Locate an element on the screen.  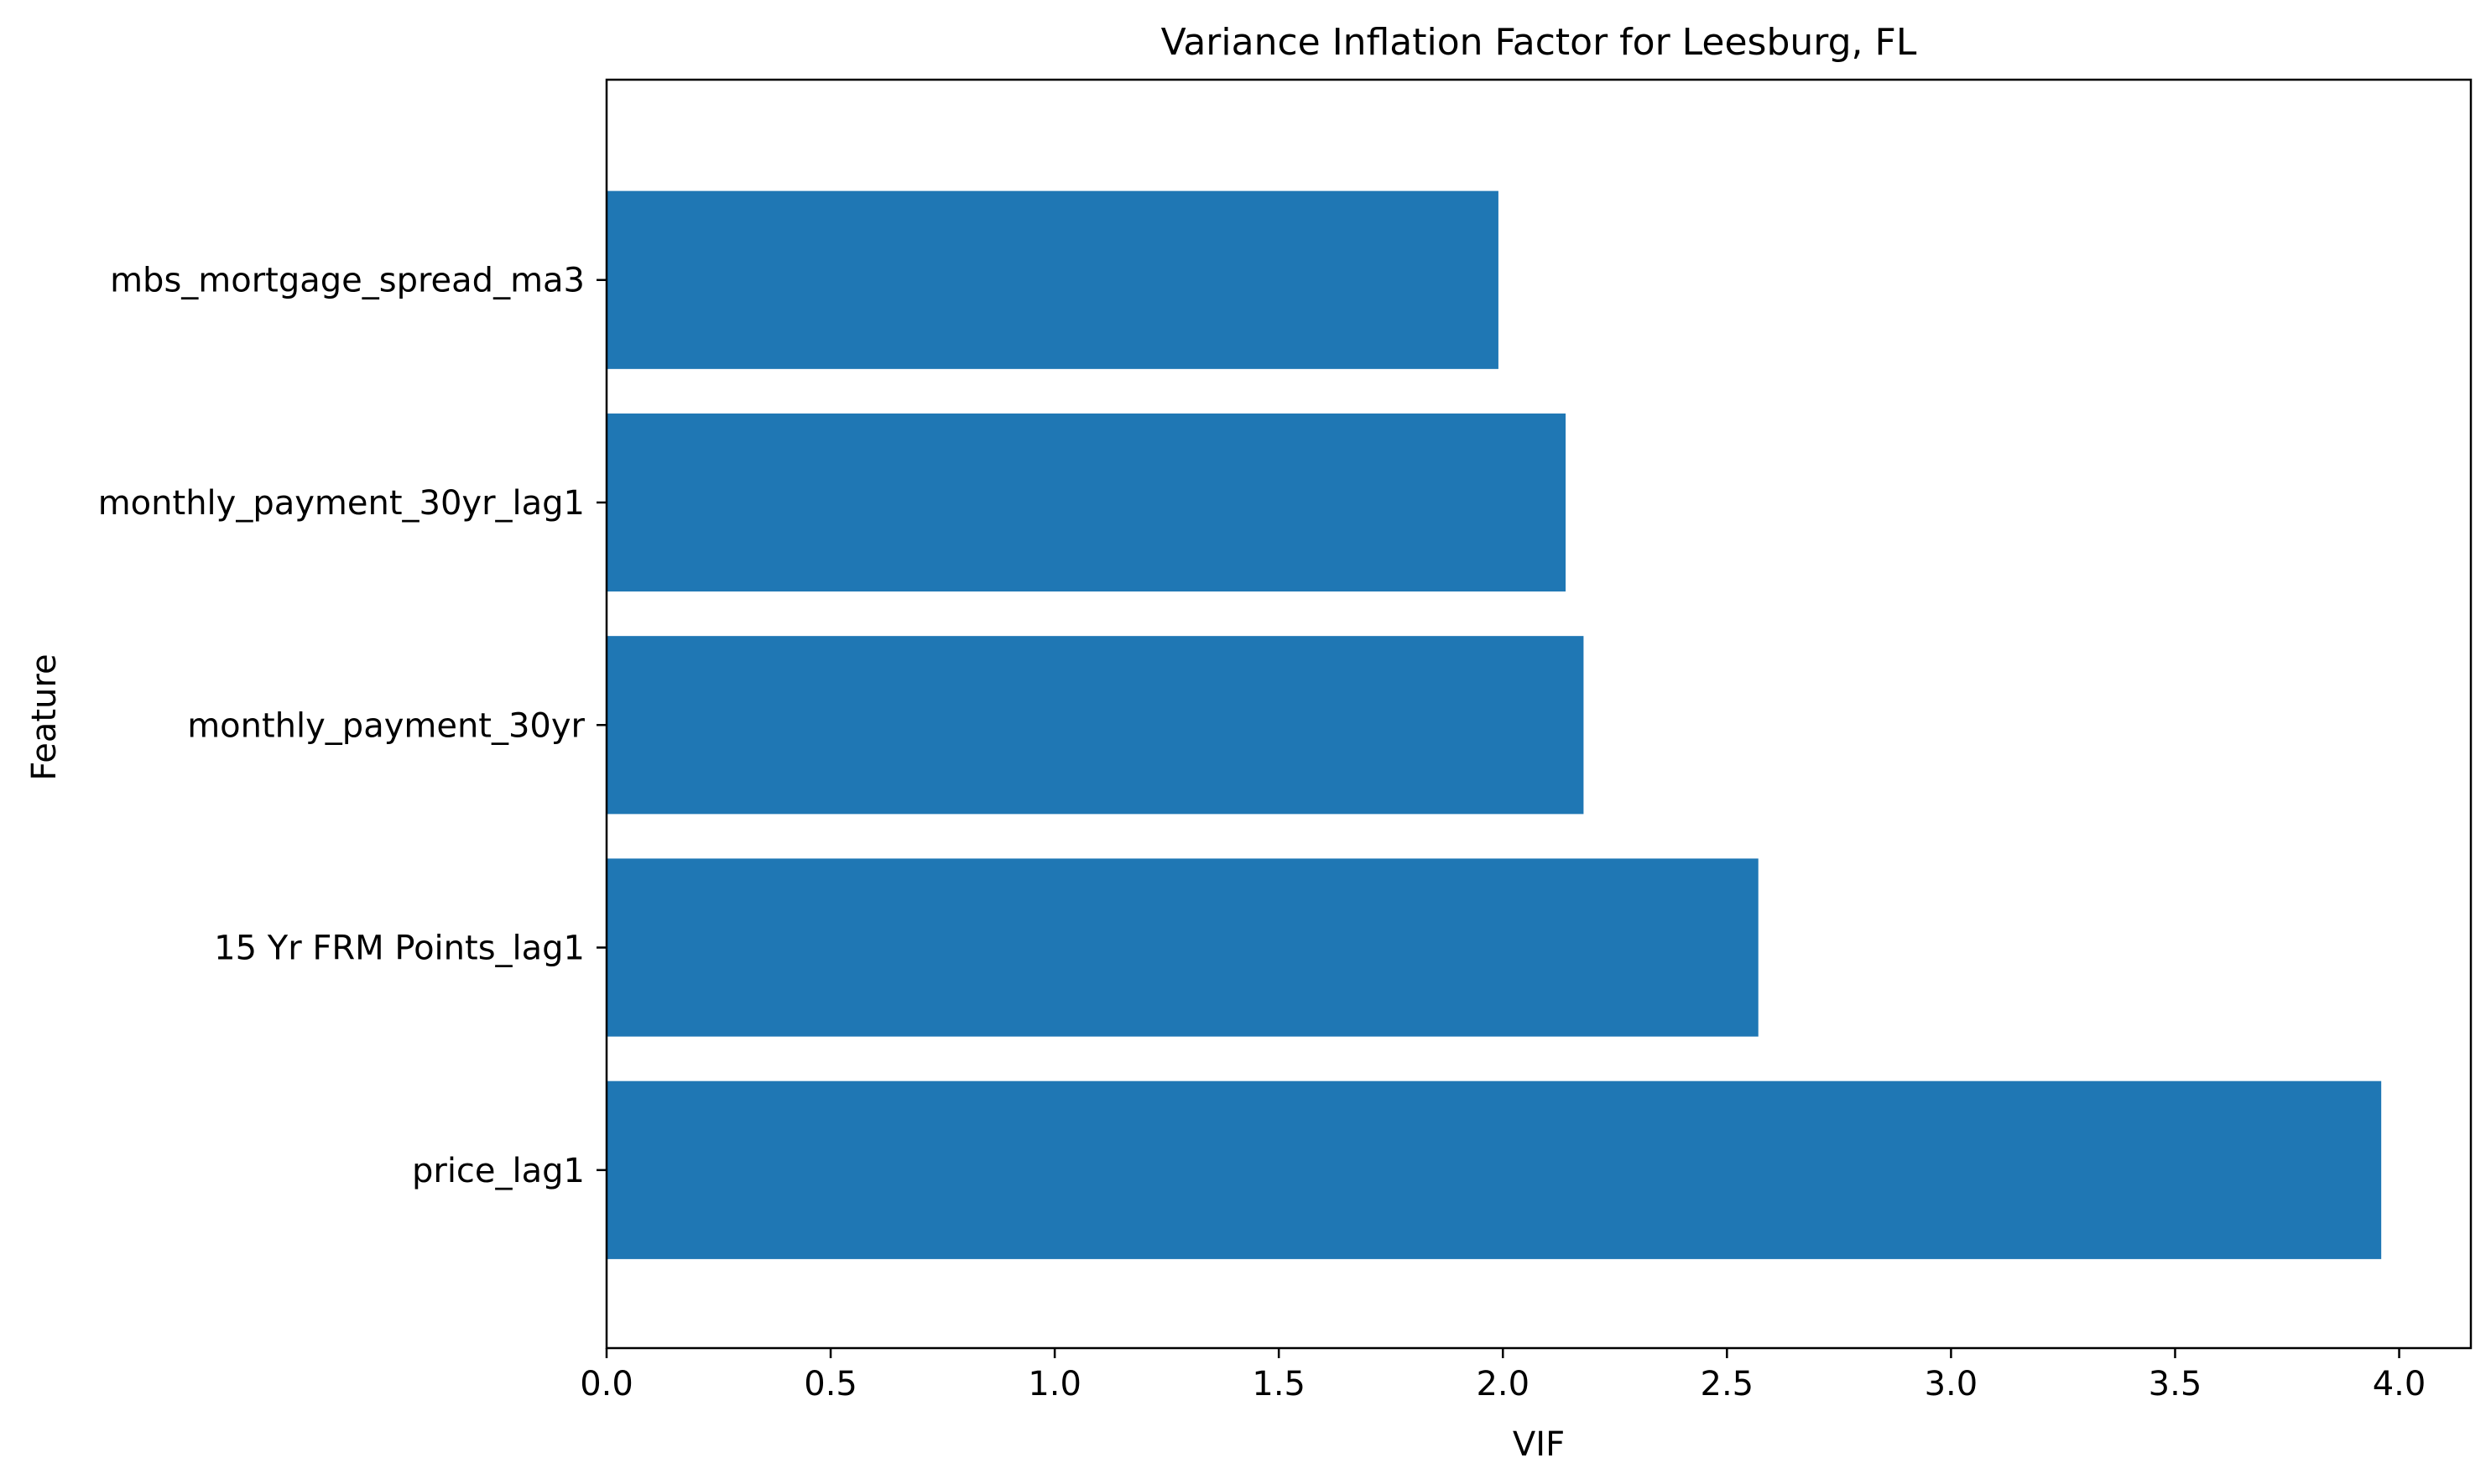
x-tick-label: 0.0 is located at coordinates (606, 1384).